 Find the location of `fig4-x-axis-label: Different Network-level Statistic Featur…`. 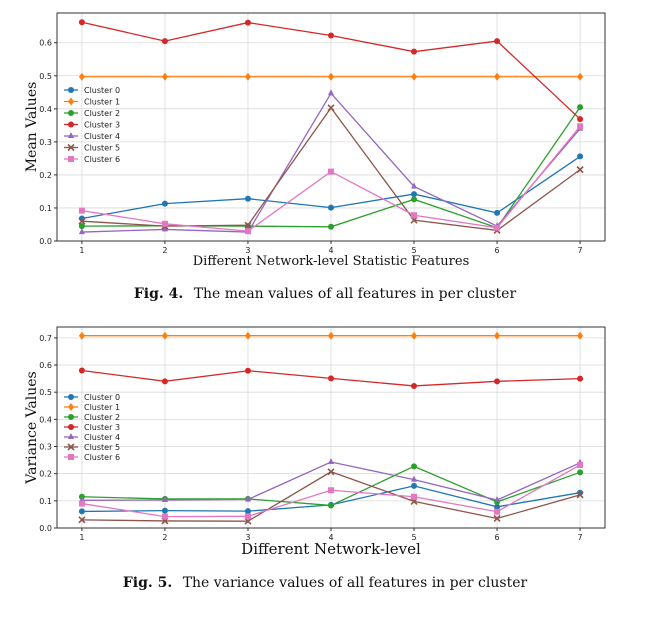

fig4-x-axis-label: Different Network-level Statistic Featur… is located at coordinates (331, 261).